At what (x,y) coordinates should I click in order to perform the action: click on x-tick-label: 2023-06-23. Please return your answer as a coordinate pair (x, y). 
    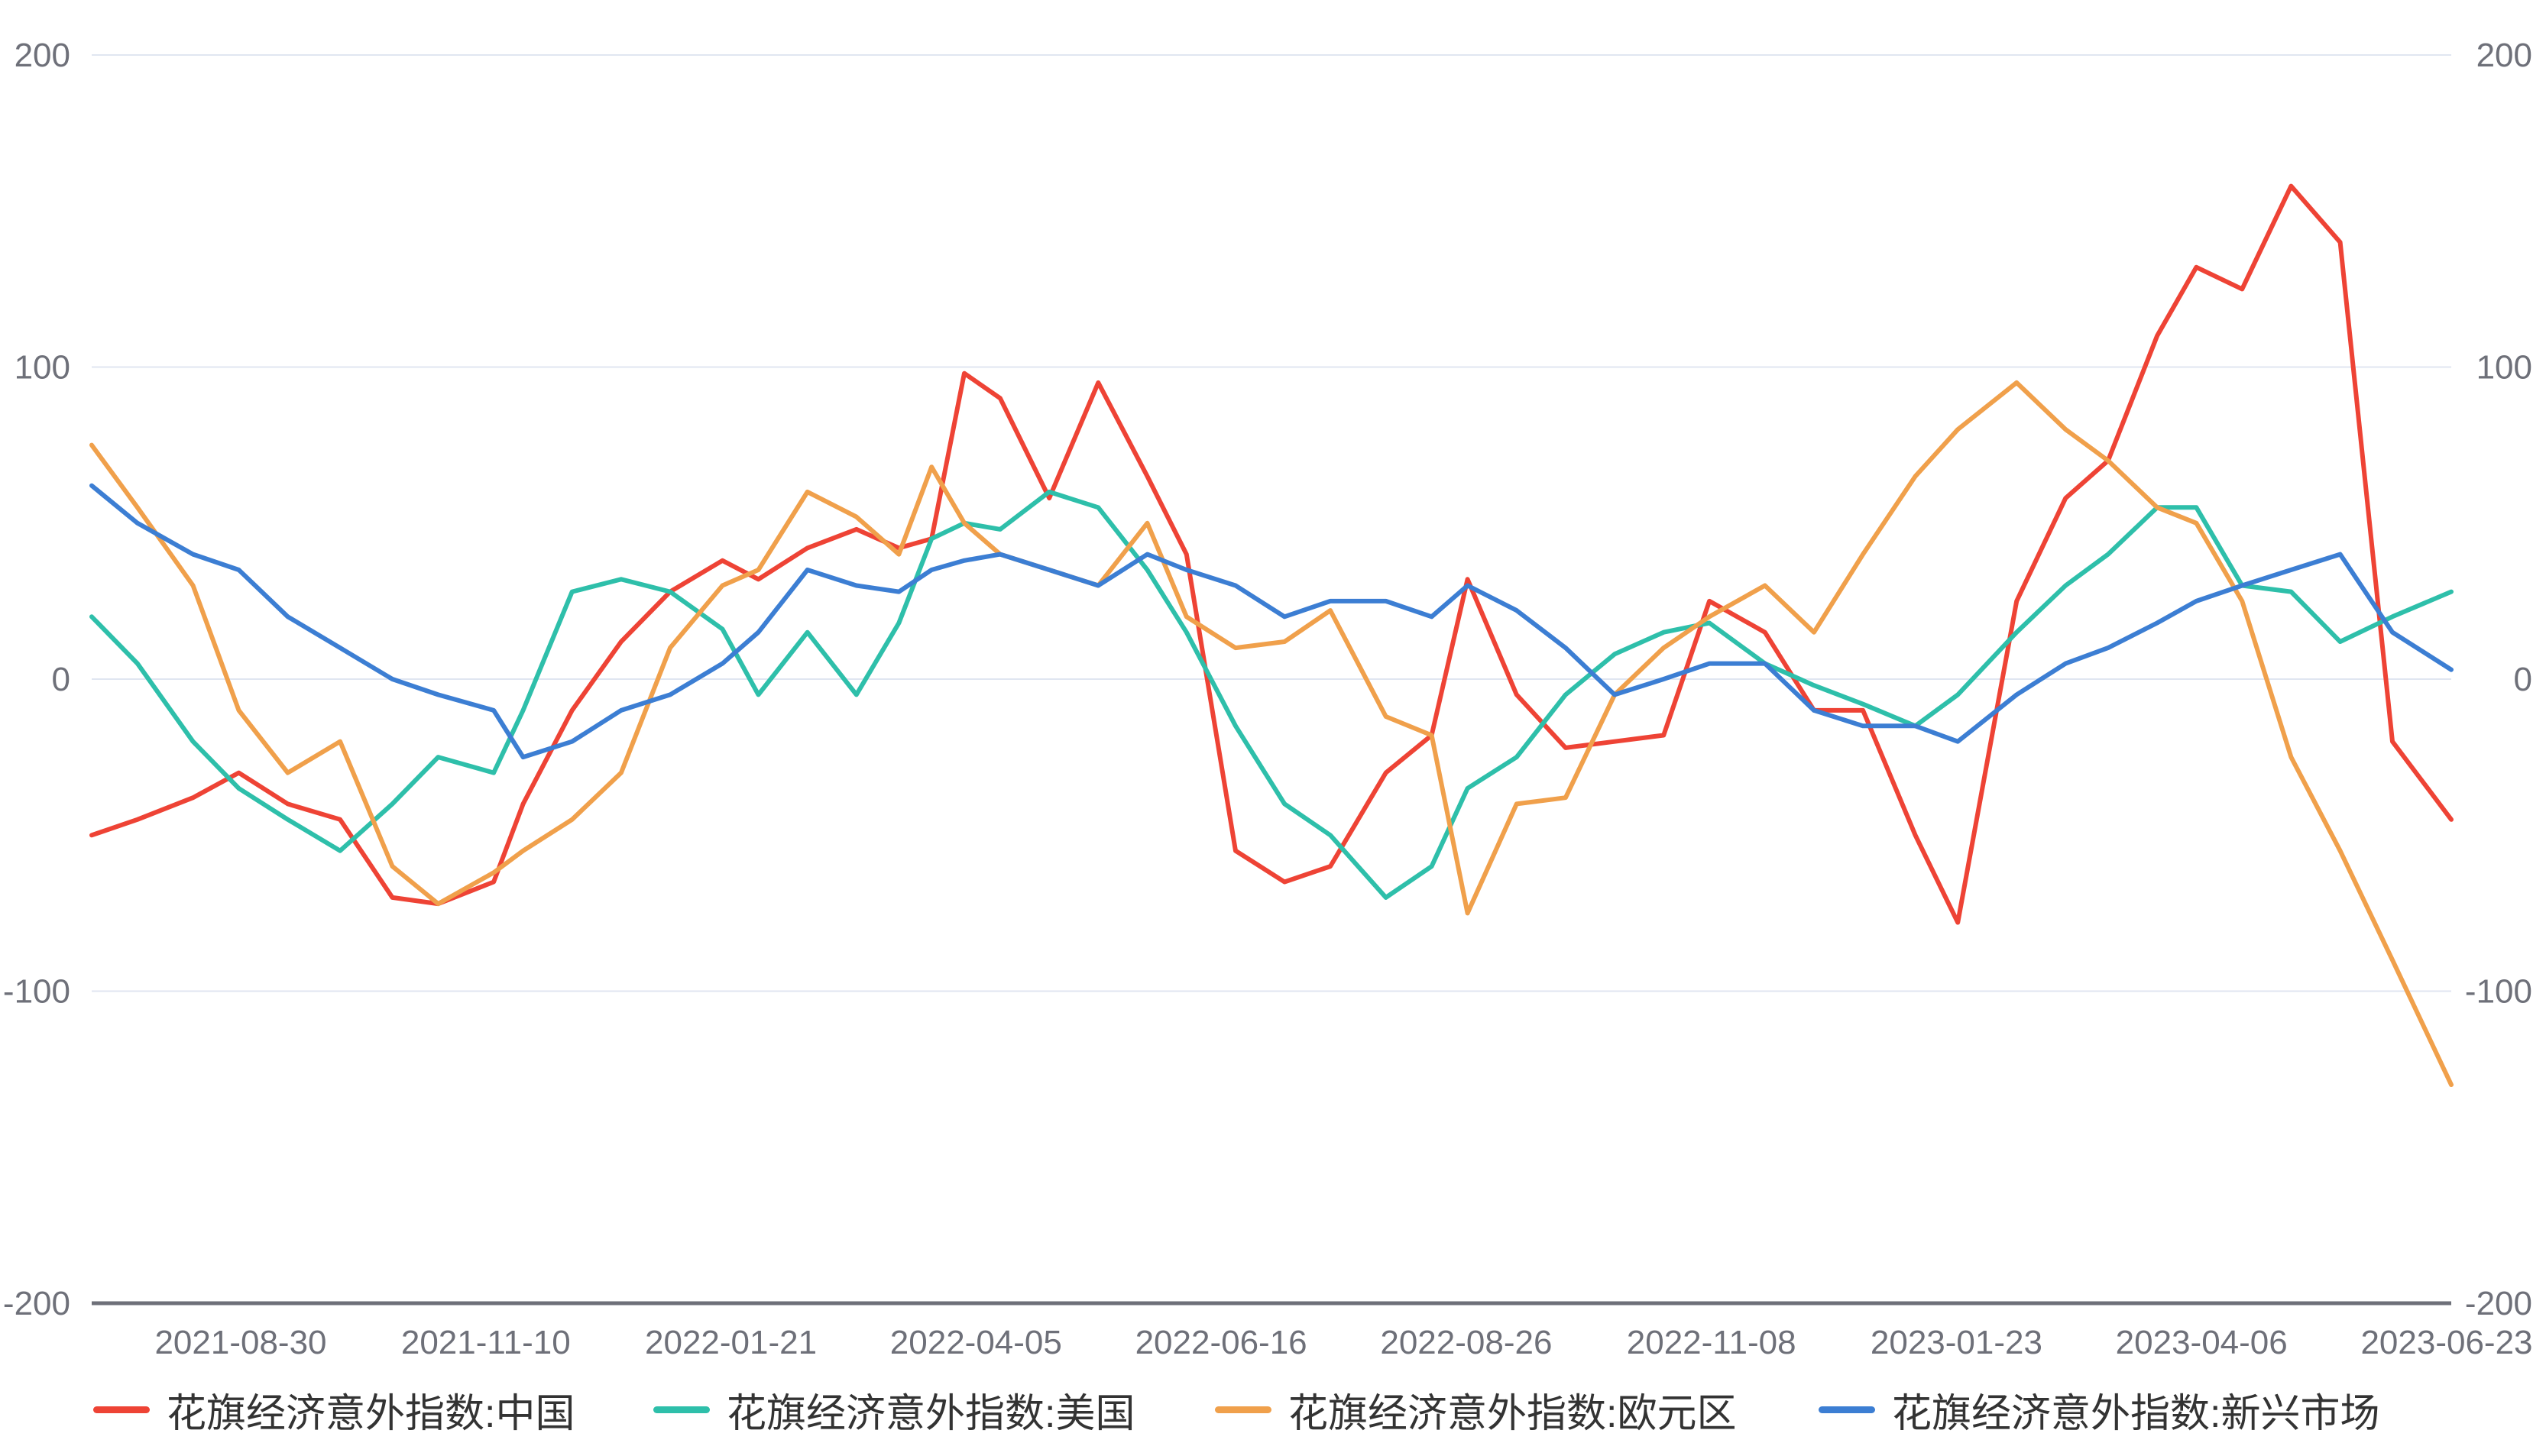
    Looking at the image, I should click on (2446, 1342).